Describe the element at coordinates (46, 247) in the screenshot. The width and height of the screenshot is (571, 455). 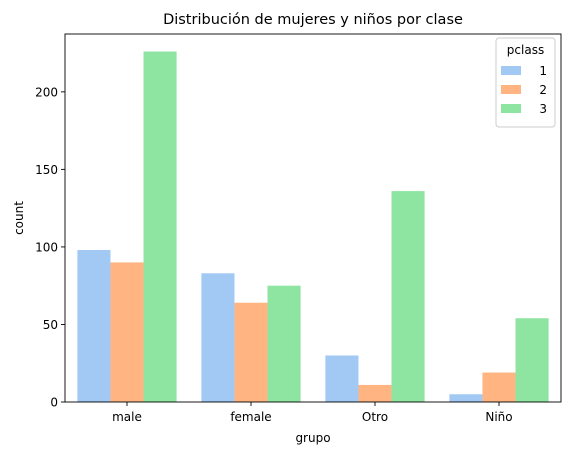
I see `y-tick-label: 100` at that location.